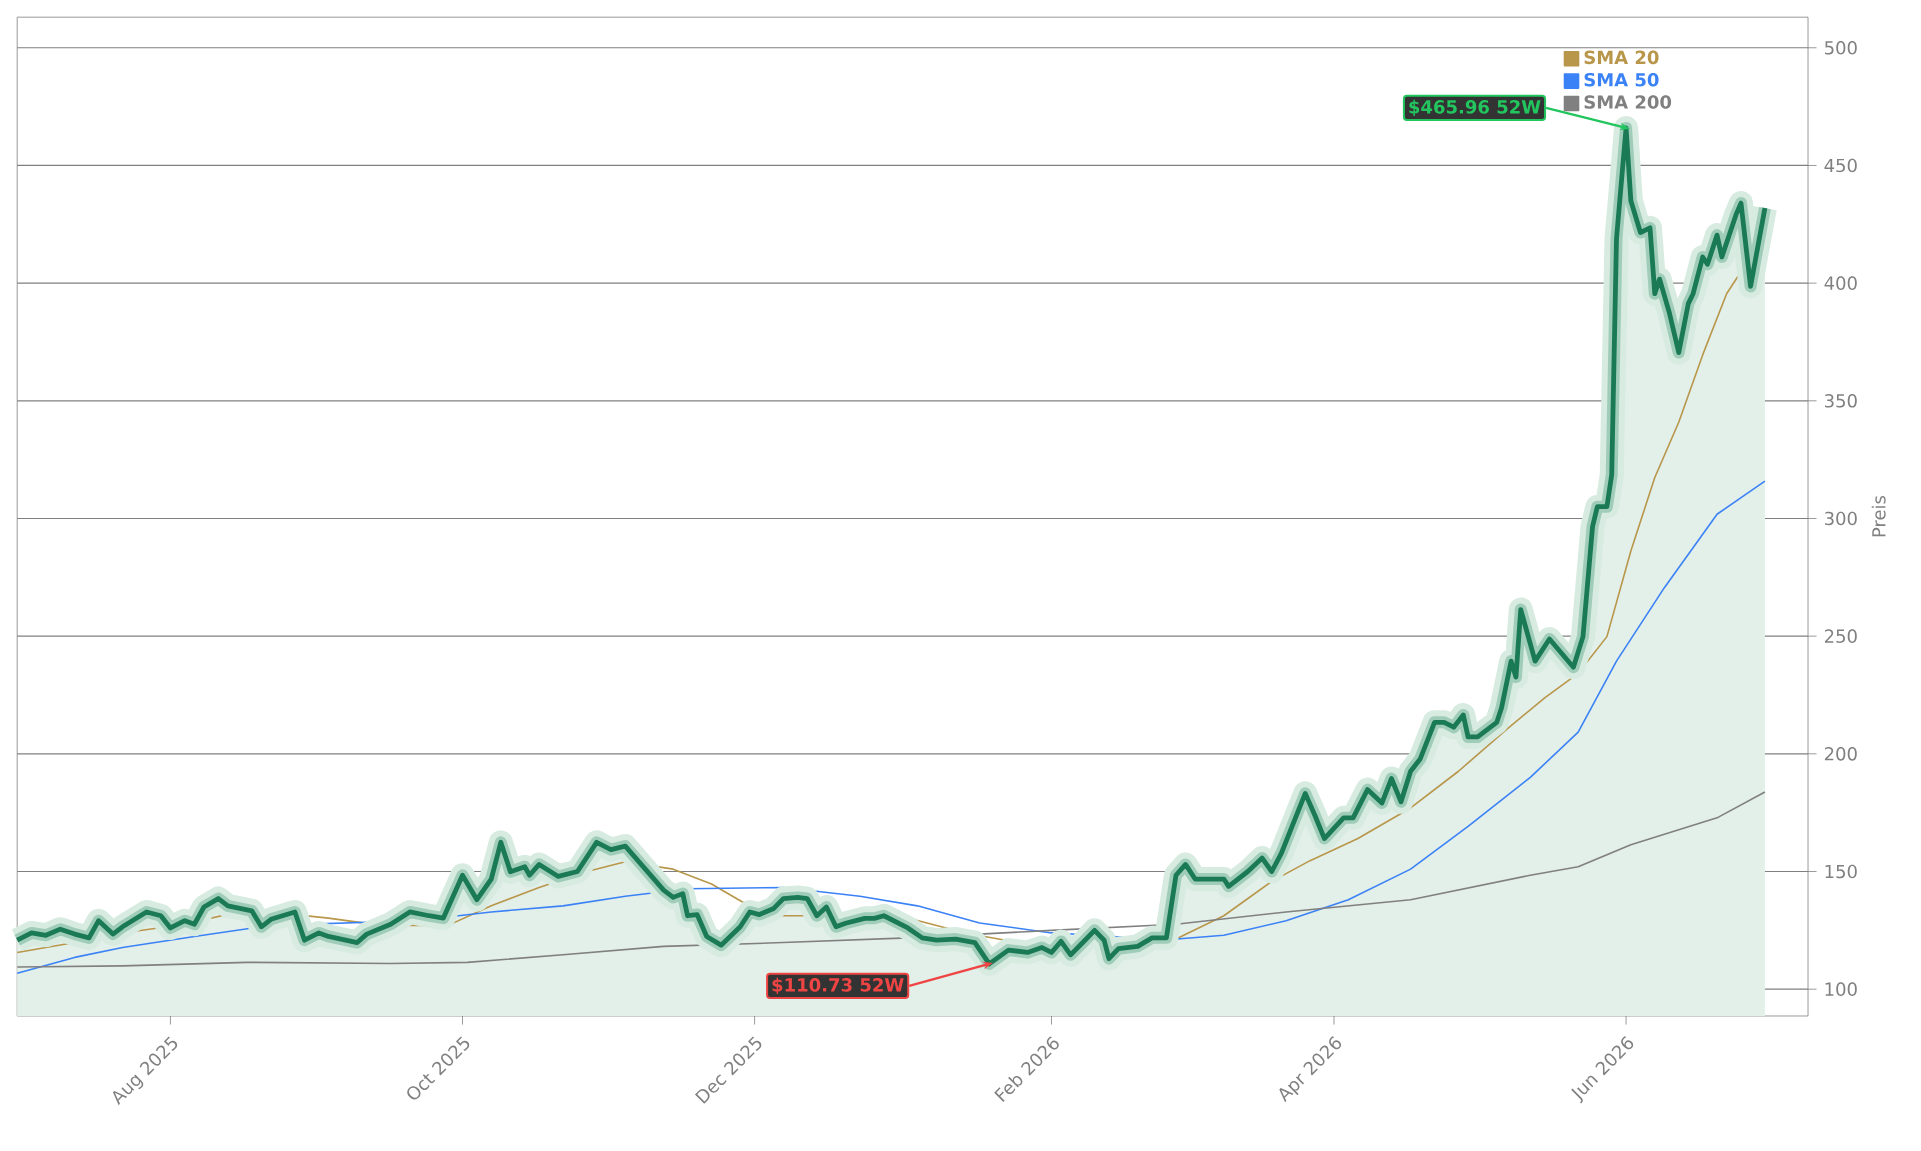  What do you see at coordinates (1621, 57) in the screenshot?
I see `legend-label: SMA 20` at bounding box center [1621, 57].